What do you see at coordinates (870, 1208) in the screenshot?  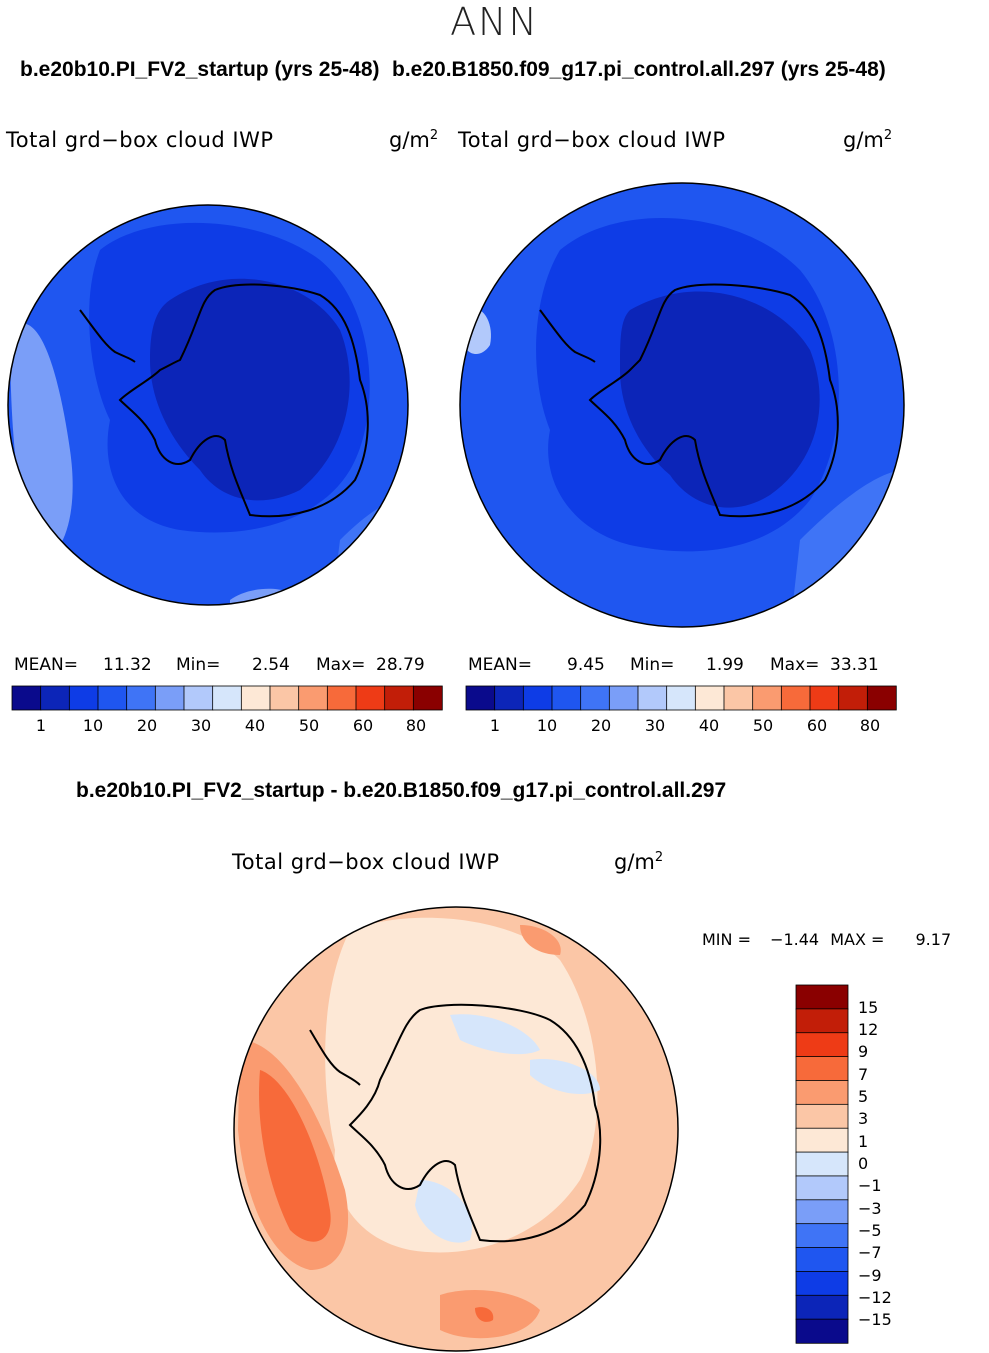 I see `diff-cb-tick: −3` at bounding box center [870, 1208].